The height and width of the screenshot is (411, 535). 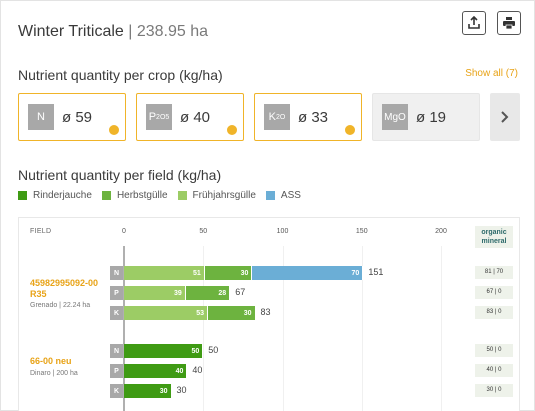 I want to click on field-column-header: FIELD, so click(x=41, y=231).